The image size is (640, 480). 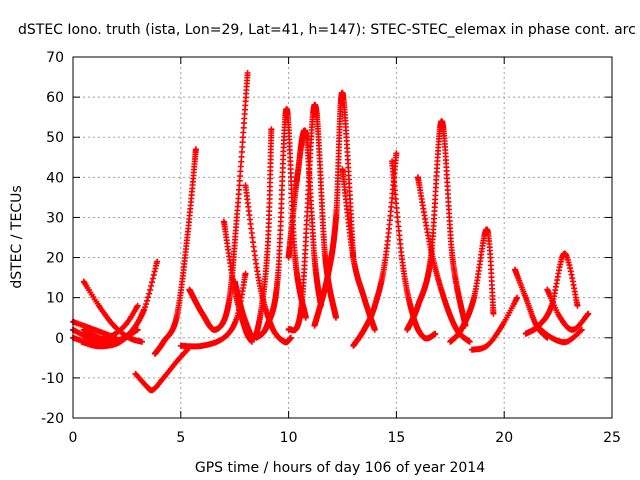 What do you see at coordinates (289, 438) in the screenshot?
I see `x-tick-label: 10` at bounding box center [289, 438].